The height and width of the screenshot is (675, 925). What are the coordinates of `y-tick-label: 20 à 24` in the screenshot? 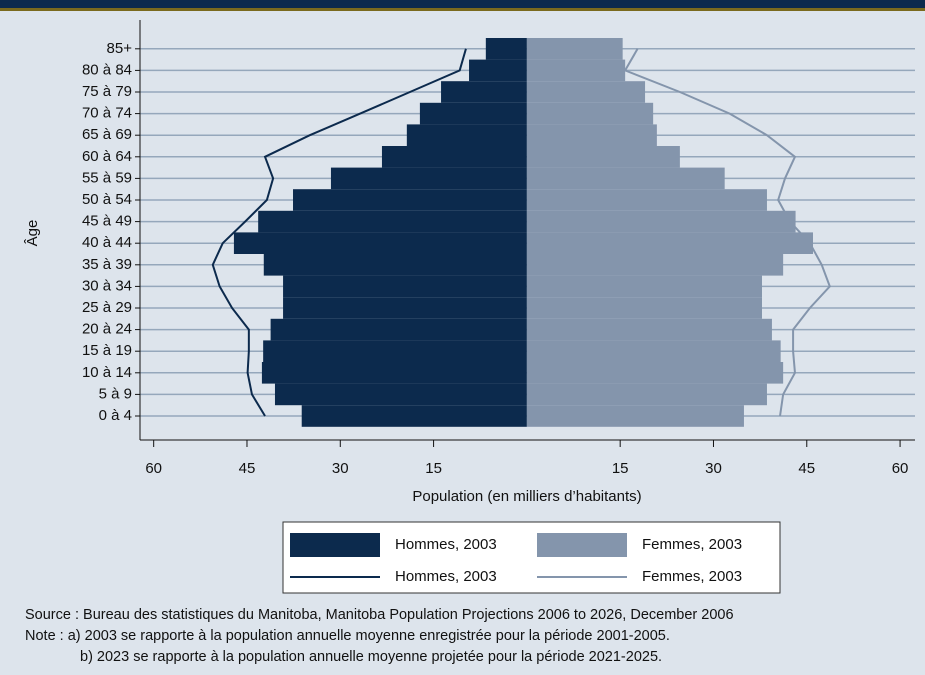 It's located at (107, 329).